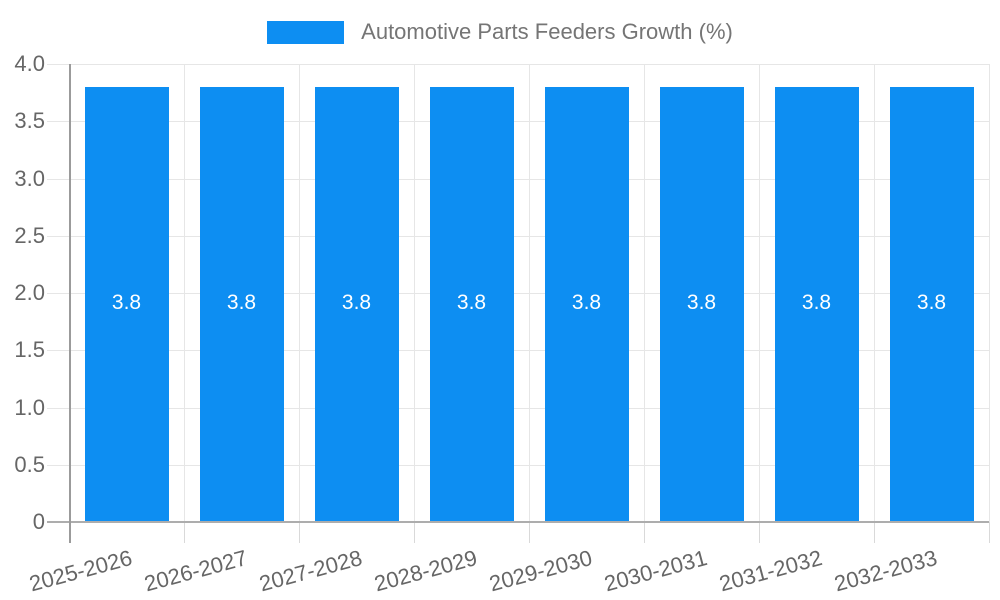 This screenshot has height=600, width=1000. What do you see at coordinates (195, 571) in the screenshot?
I see `x-axis-tick-label: 2026-2027` at bounding box center [195, 571].